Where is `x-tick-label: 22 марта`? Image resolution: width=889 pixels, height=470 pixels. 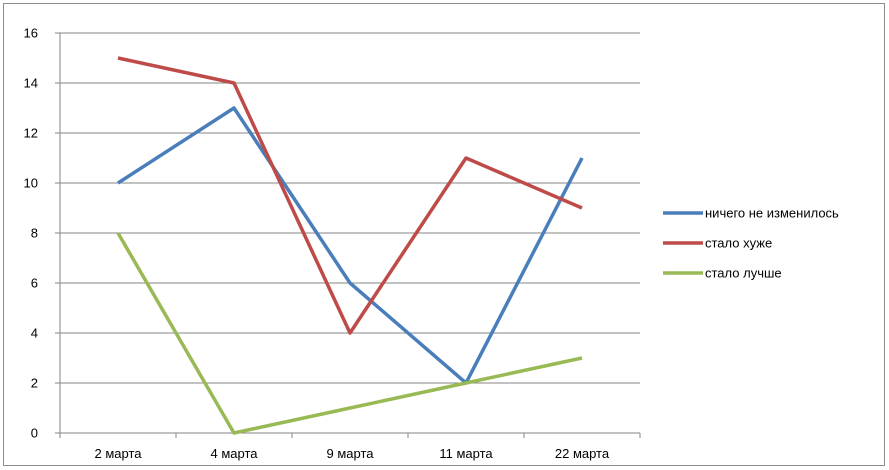 x-tick-label: 22 марта is located at coordinates (582, 453).